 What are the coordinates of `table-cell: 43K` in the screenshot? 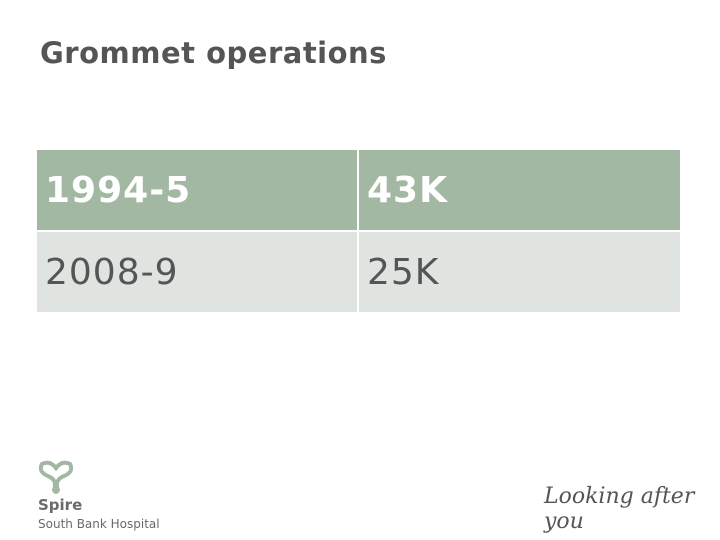 It's located at (519, 191).